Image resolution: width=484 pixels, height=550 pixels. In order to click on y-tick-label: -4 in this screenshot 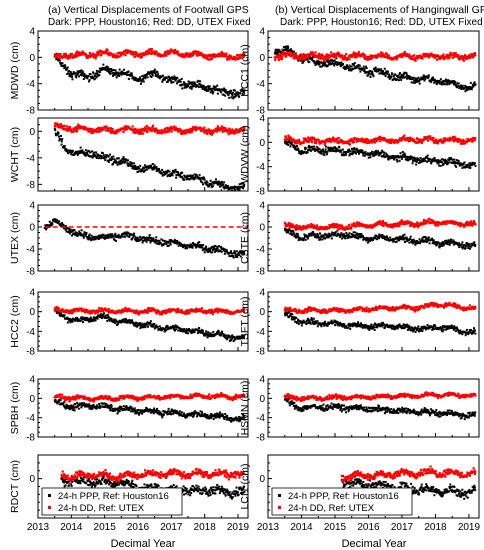, I will do `click(30, 158)`.